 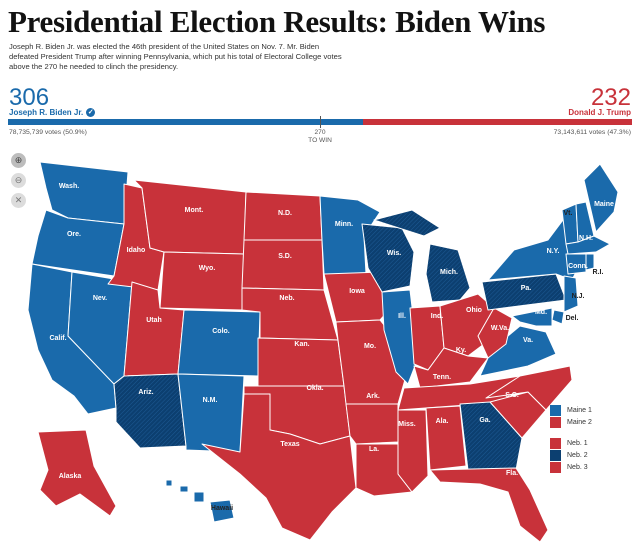 I want to click on state-label-sc: S.C., so click(x=512, y=395).